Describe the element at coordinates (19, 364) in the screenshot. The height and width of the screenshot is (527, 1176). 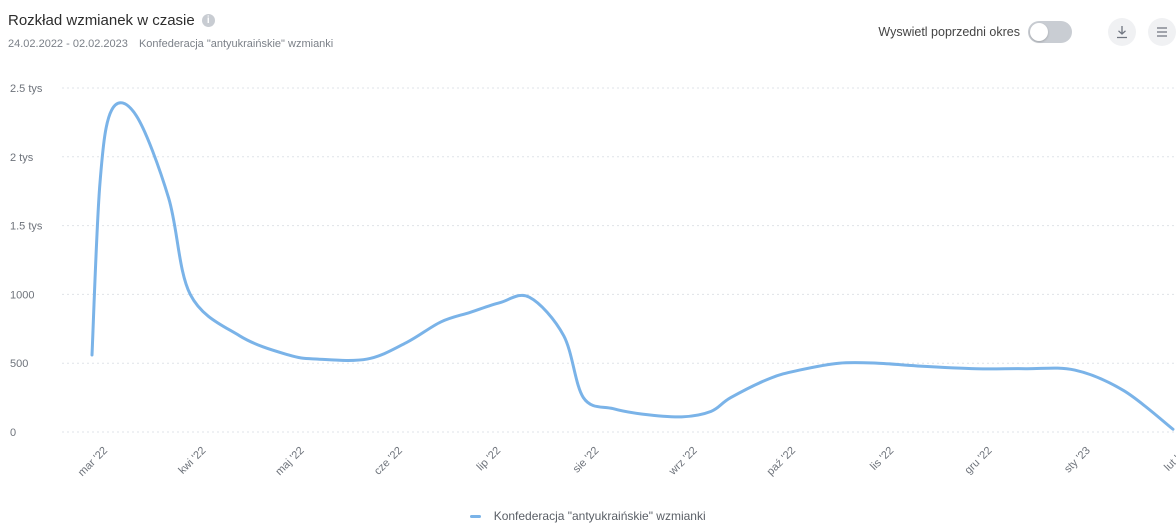
I see `y-tick-label: 500` at that location.